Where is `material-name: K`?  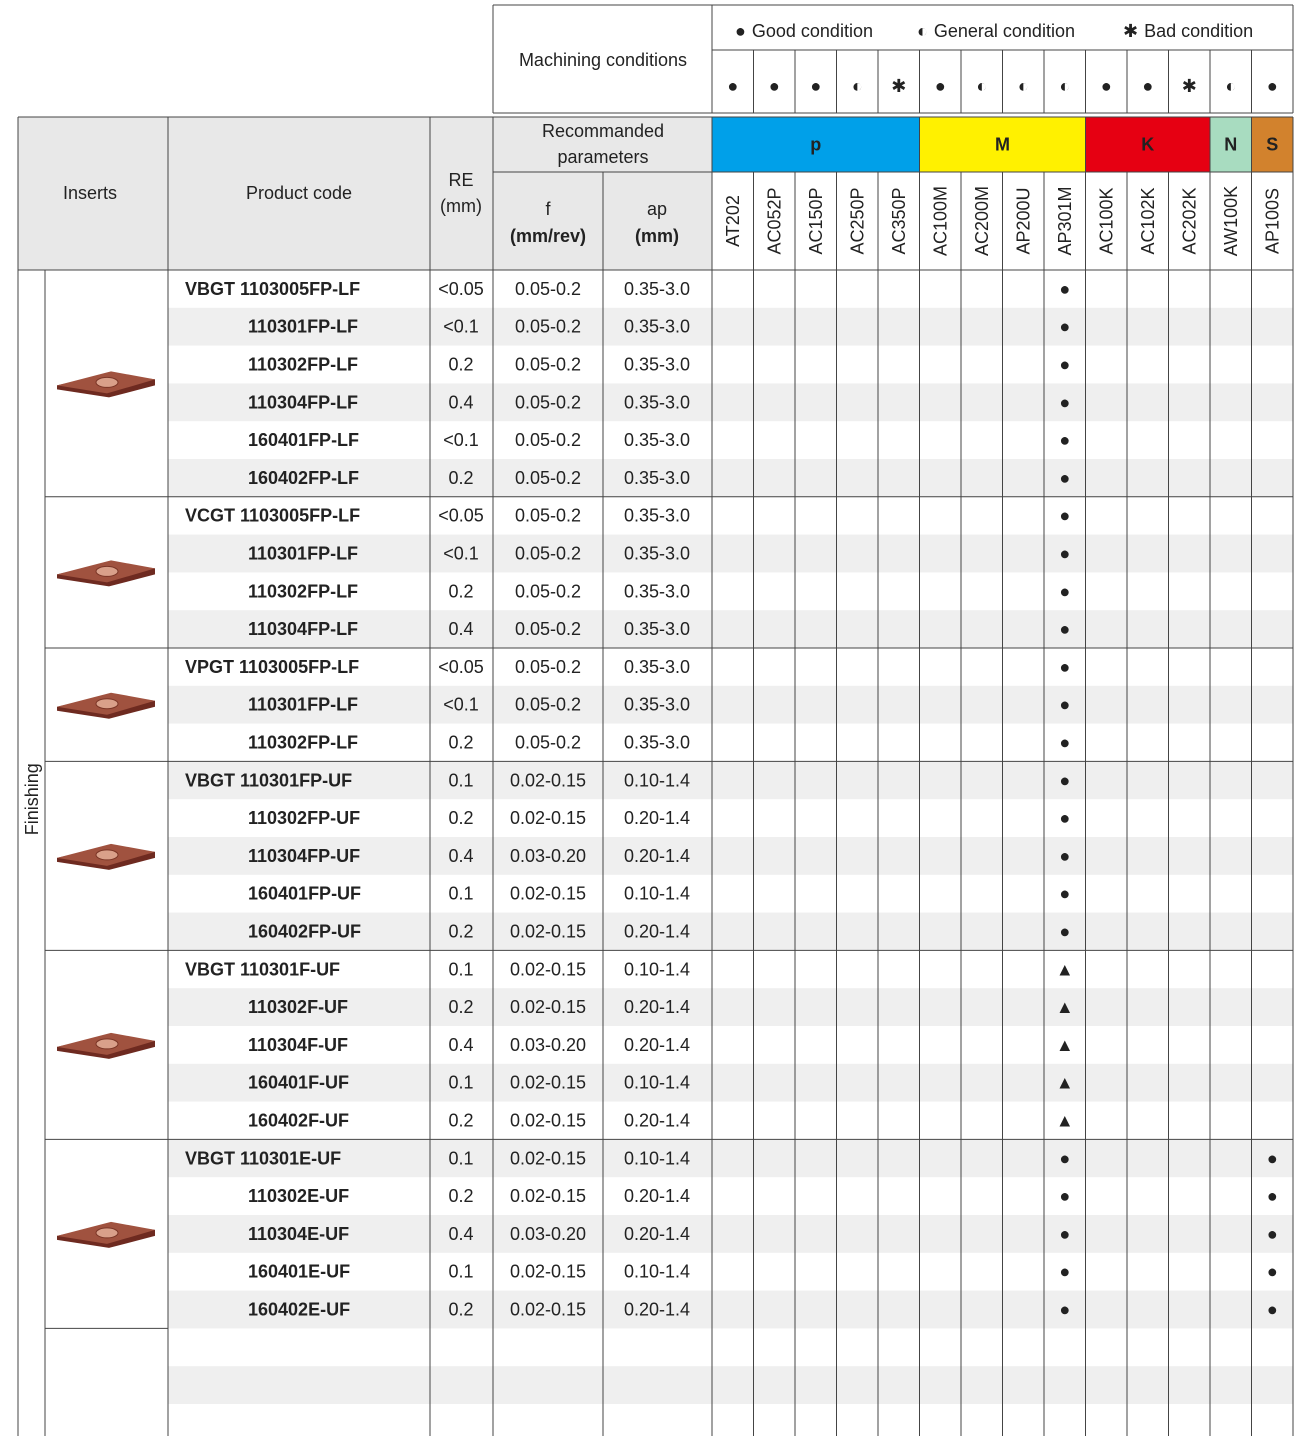
material-name: K is located at coordinates (1147, 145).